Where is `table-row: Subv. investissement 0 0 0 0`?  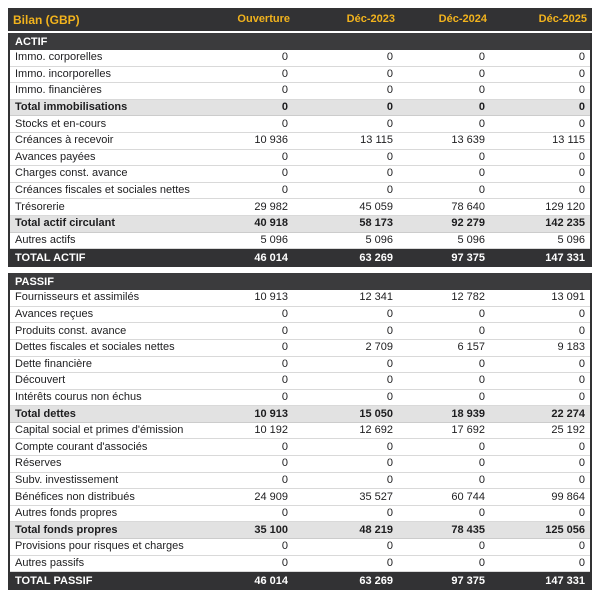 table-row: Subv. investissement 0 0 0 0 is located at coordinates (300, 481).